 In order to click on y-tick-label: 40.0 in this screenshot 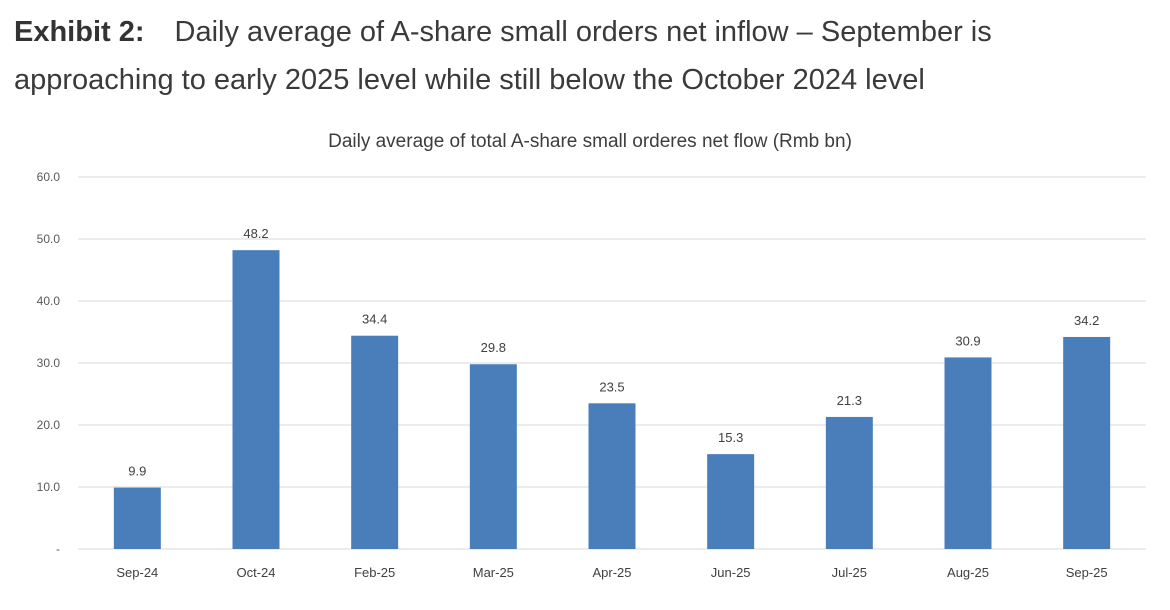, I will do `click(49, 301)`.